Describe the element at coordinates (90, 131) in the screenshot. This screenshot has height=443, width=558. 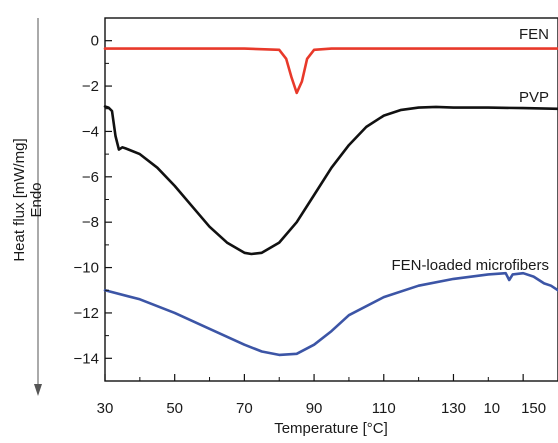
I see `y-tick-label: −4` at that location.